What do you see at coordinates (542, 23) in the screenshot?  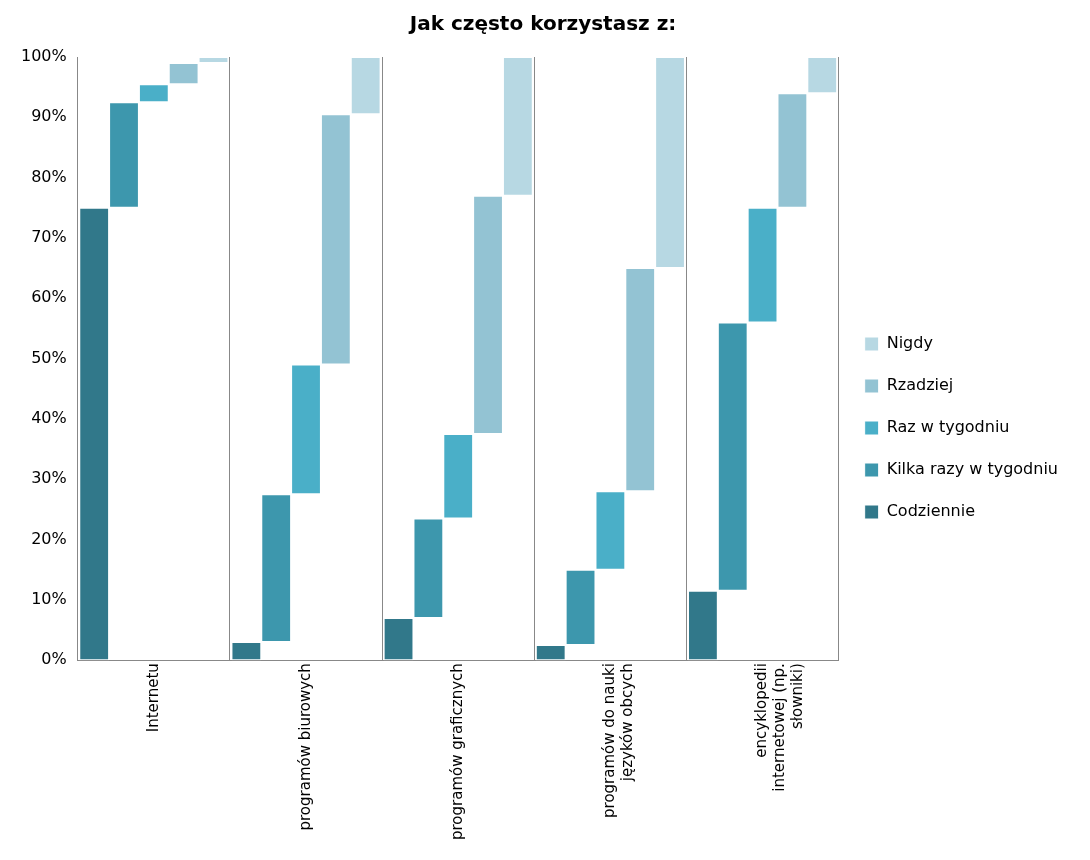 I see `chart-title: Jak często korzystasz z:` at bounding box center [542, 23].